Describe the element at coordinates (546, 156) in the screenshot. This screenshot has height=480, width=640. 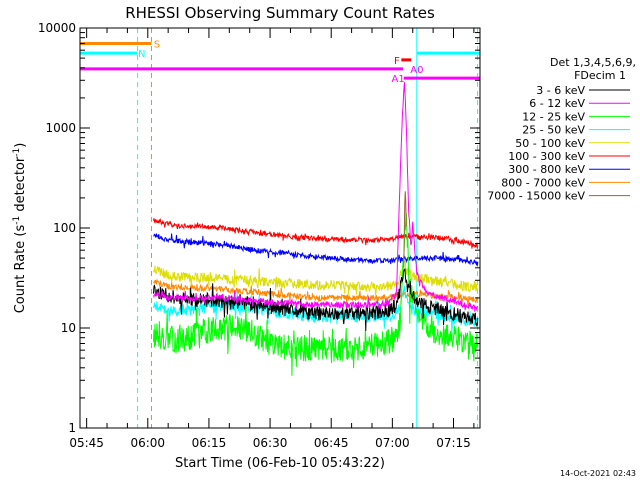
I see `legend-label: 100 - 300 keV` at that location.